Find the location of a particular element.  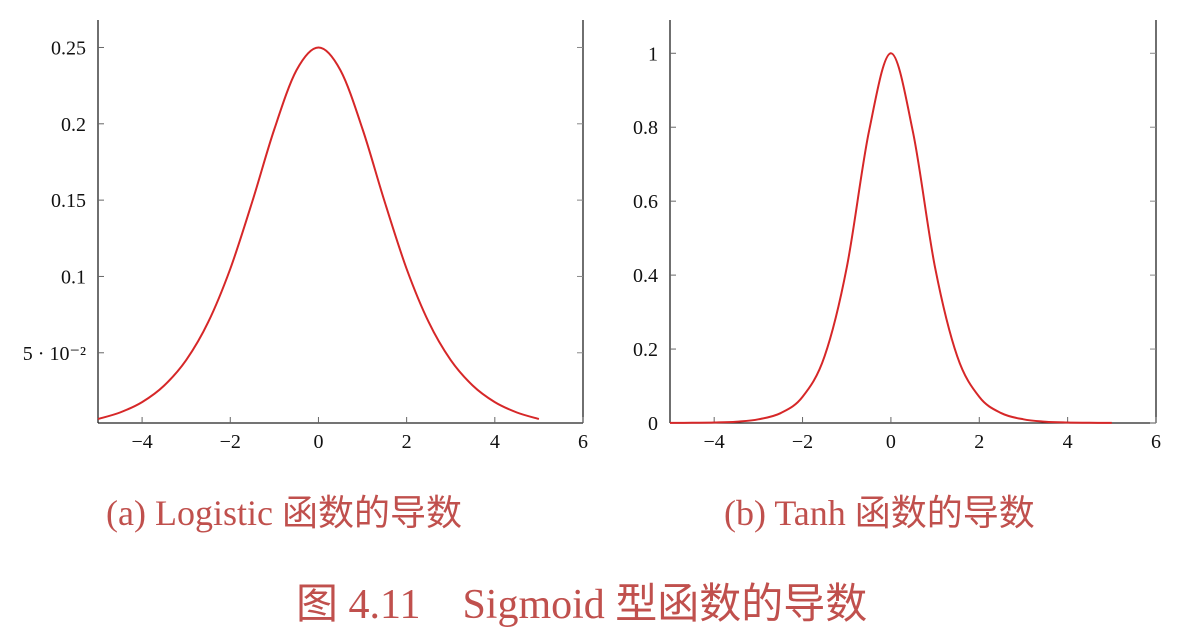

y-tick-label: 0.15 is located at coordinates (68, 201).